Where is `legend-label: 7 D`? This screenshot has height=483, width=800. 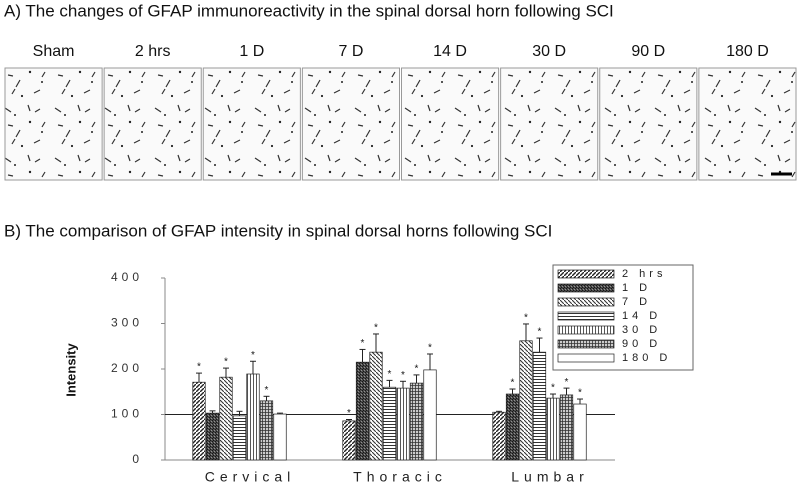 legend-label: 7 D is located at coordinates (636, 302).